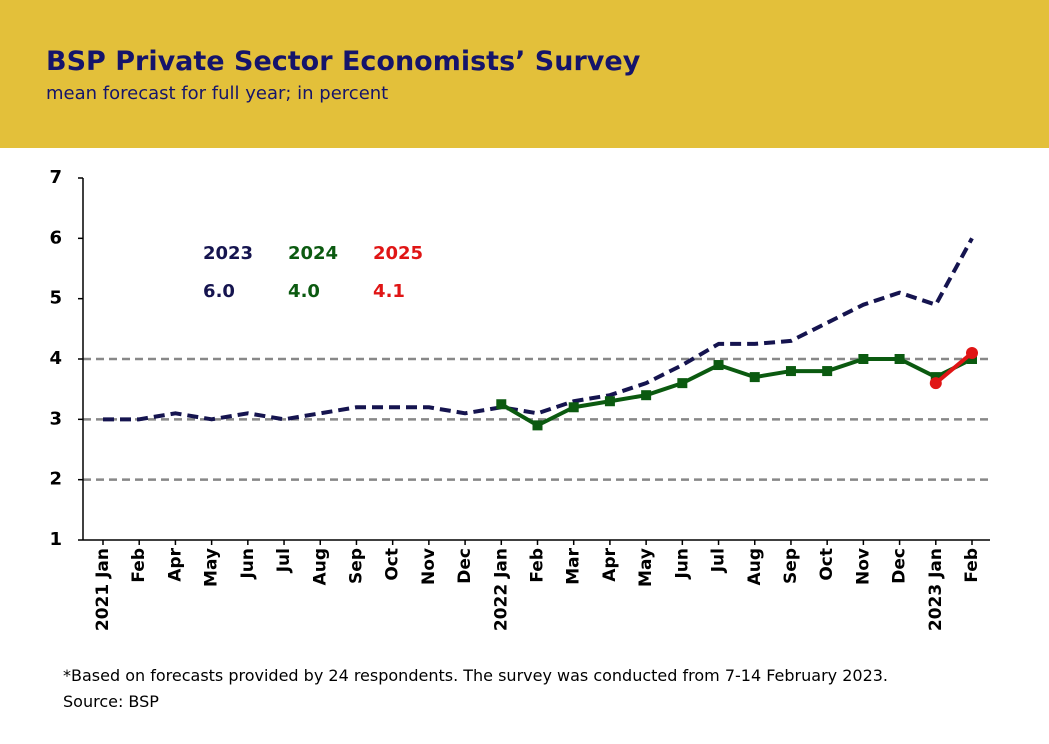 This screenshot has width=1049, height=744. What do you see at coordinates (217, 93) in the screenshot?
I see `chart-subtitle: mean forecast for full year; in percent` at bounding box center [217, 93].